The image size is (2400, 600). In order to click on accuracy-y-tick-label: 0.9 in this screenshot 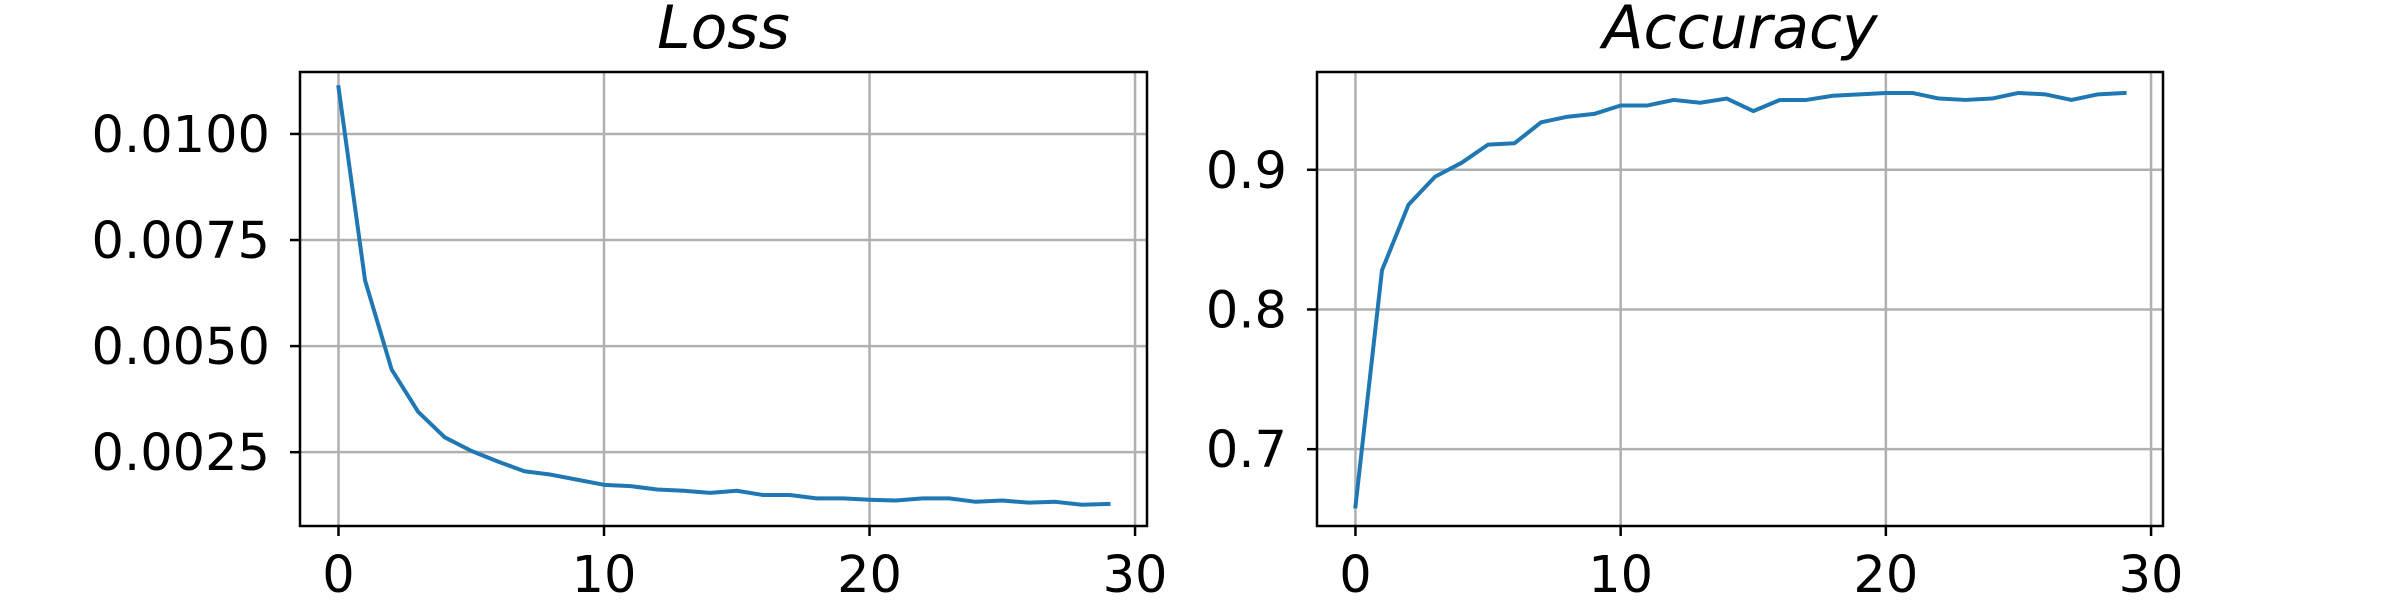, I will do `click(1246, 171)`.